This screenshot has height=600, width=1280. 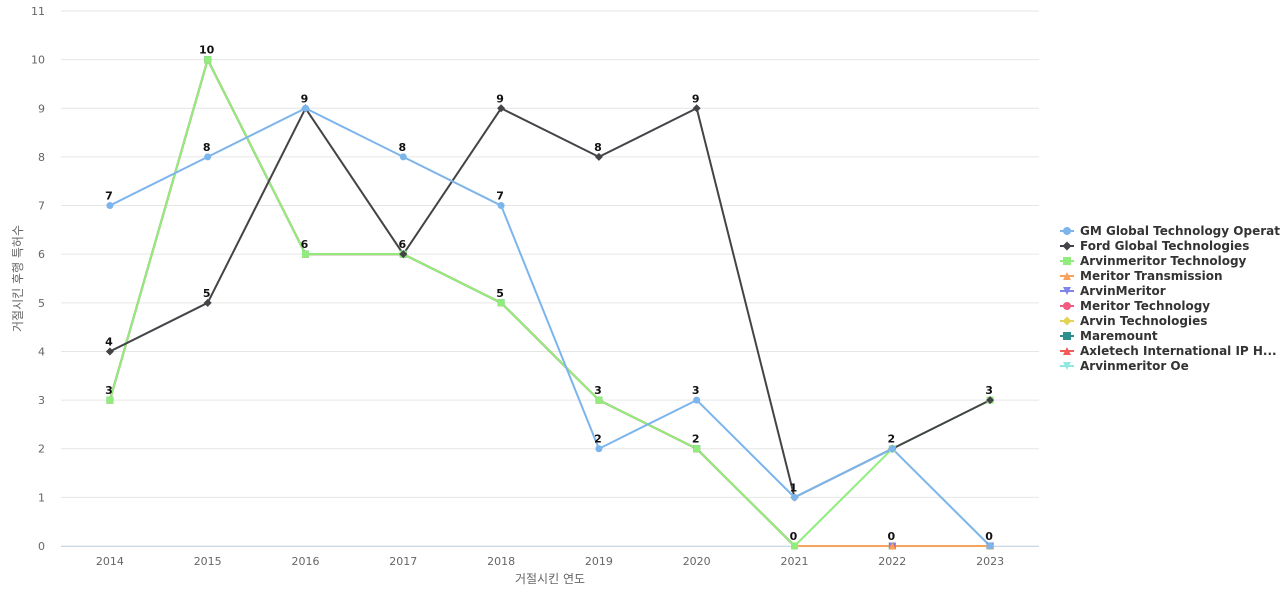 I want to click on y-tick-label: 3, so click(x=41, y=400).